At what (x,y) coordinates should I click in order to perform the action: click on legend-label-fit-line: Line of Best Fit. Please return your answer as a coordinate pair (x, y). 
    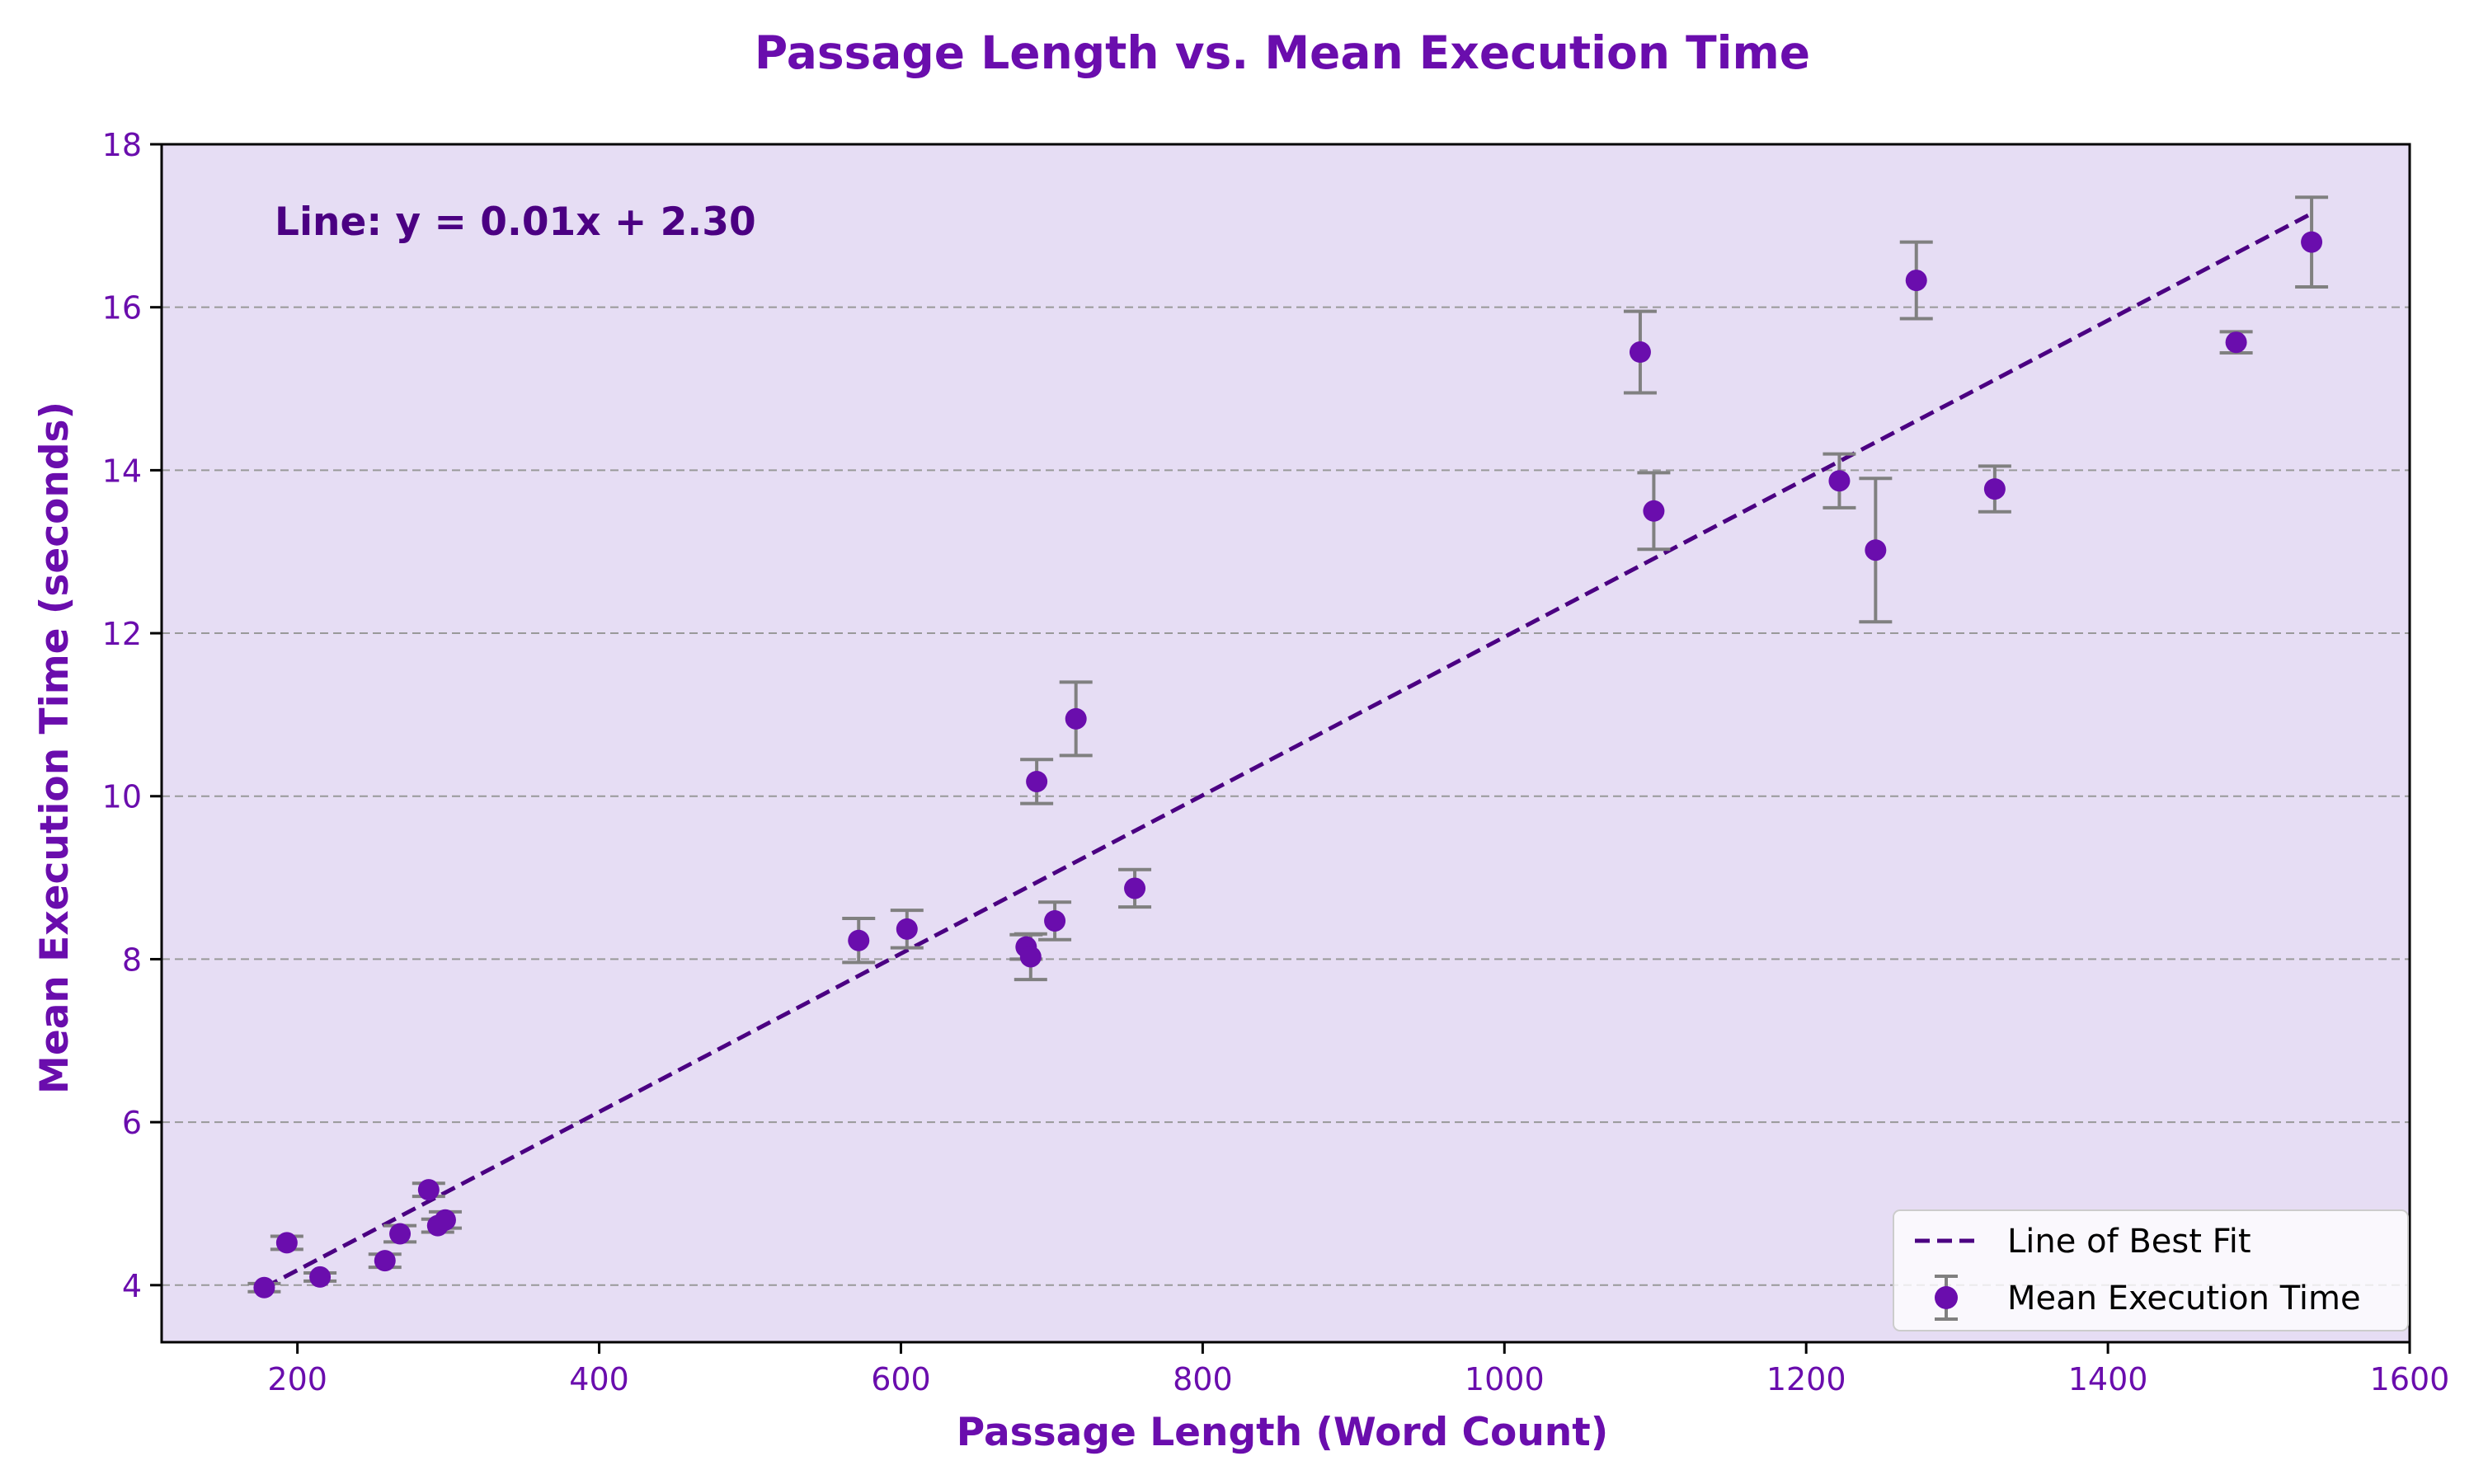
    Looking at the image, I should click on (2129, 1242).